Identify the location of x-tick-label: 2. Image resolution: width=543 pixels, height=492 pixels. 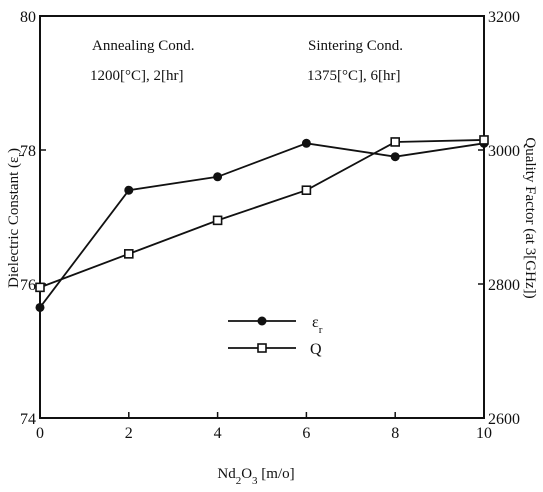
(129, 433).